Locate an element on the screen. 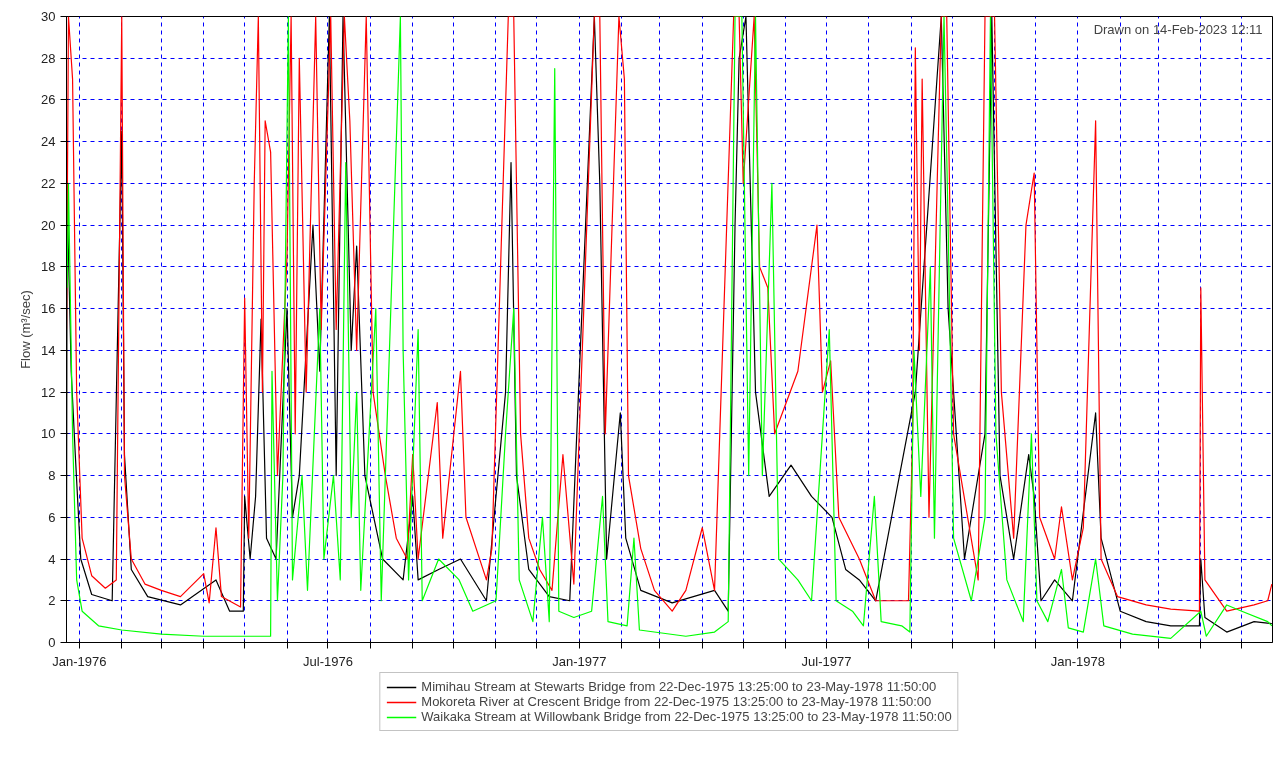 Image resolution: width=1284 pixels, height=768 pixels. y-tick-label: 14 is located at coordinates (48, 350).